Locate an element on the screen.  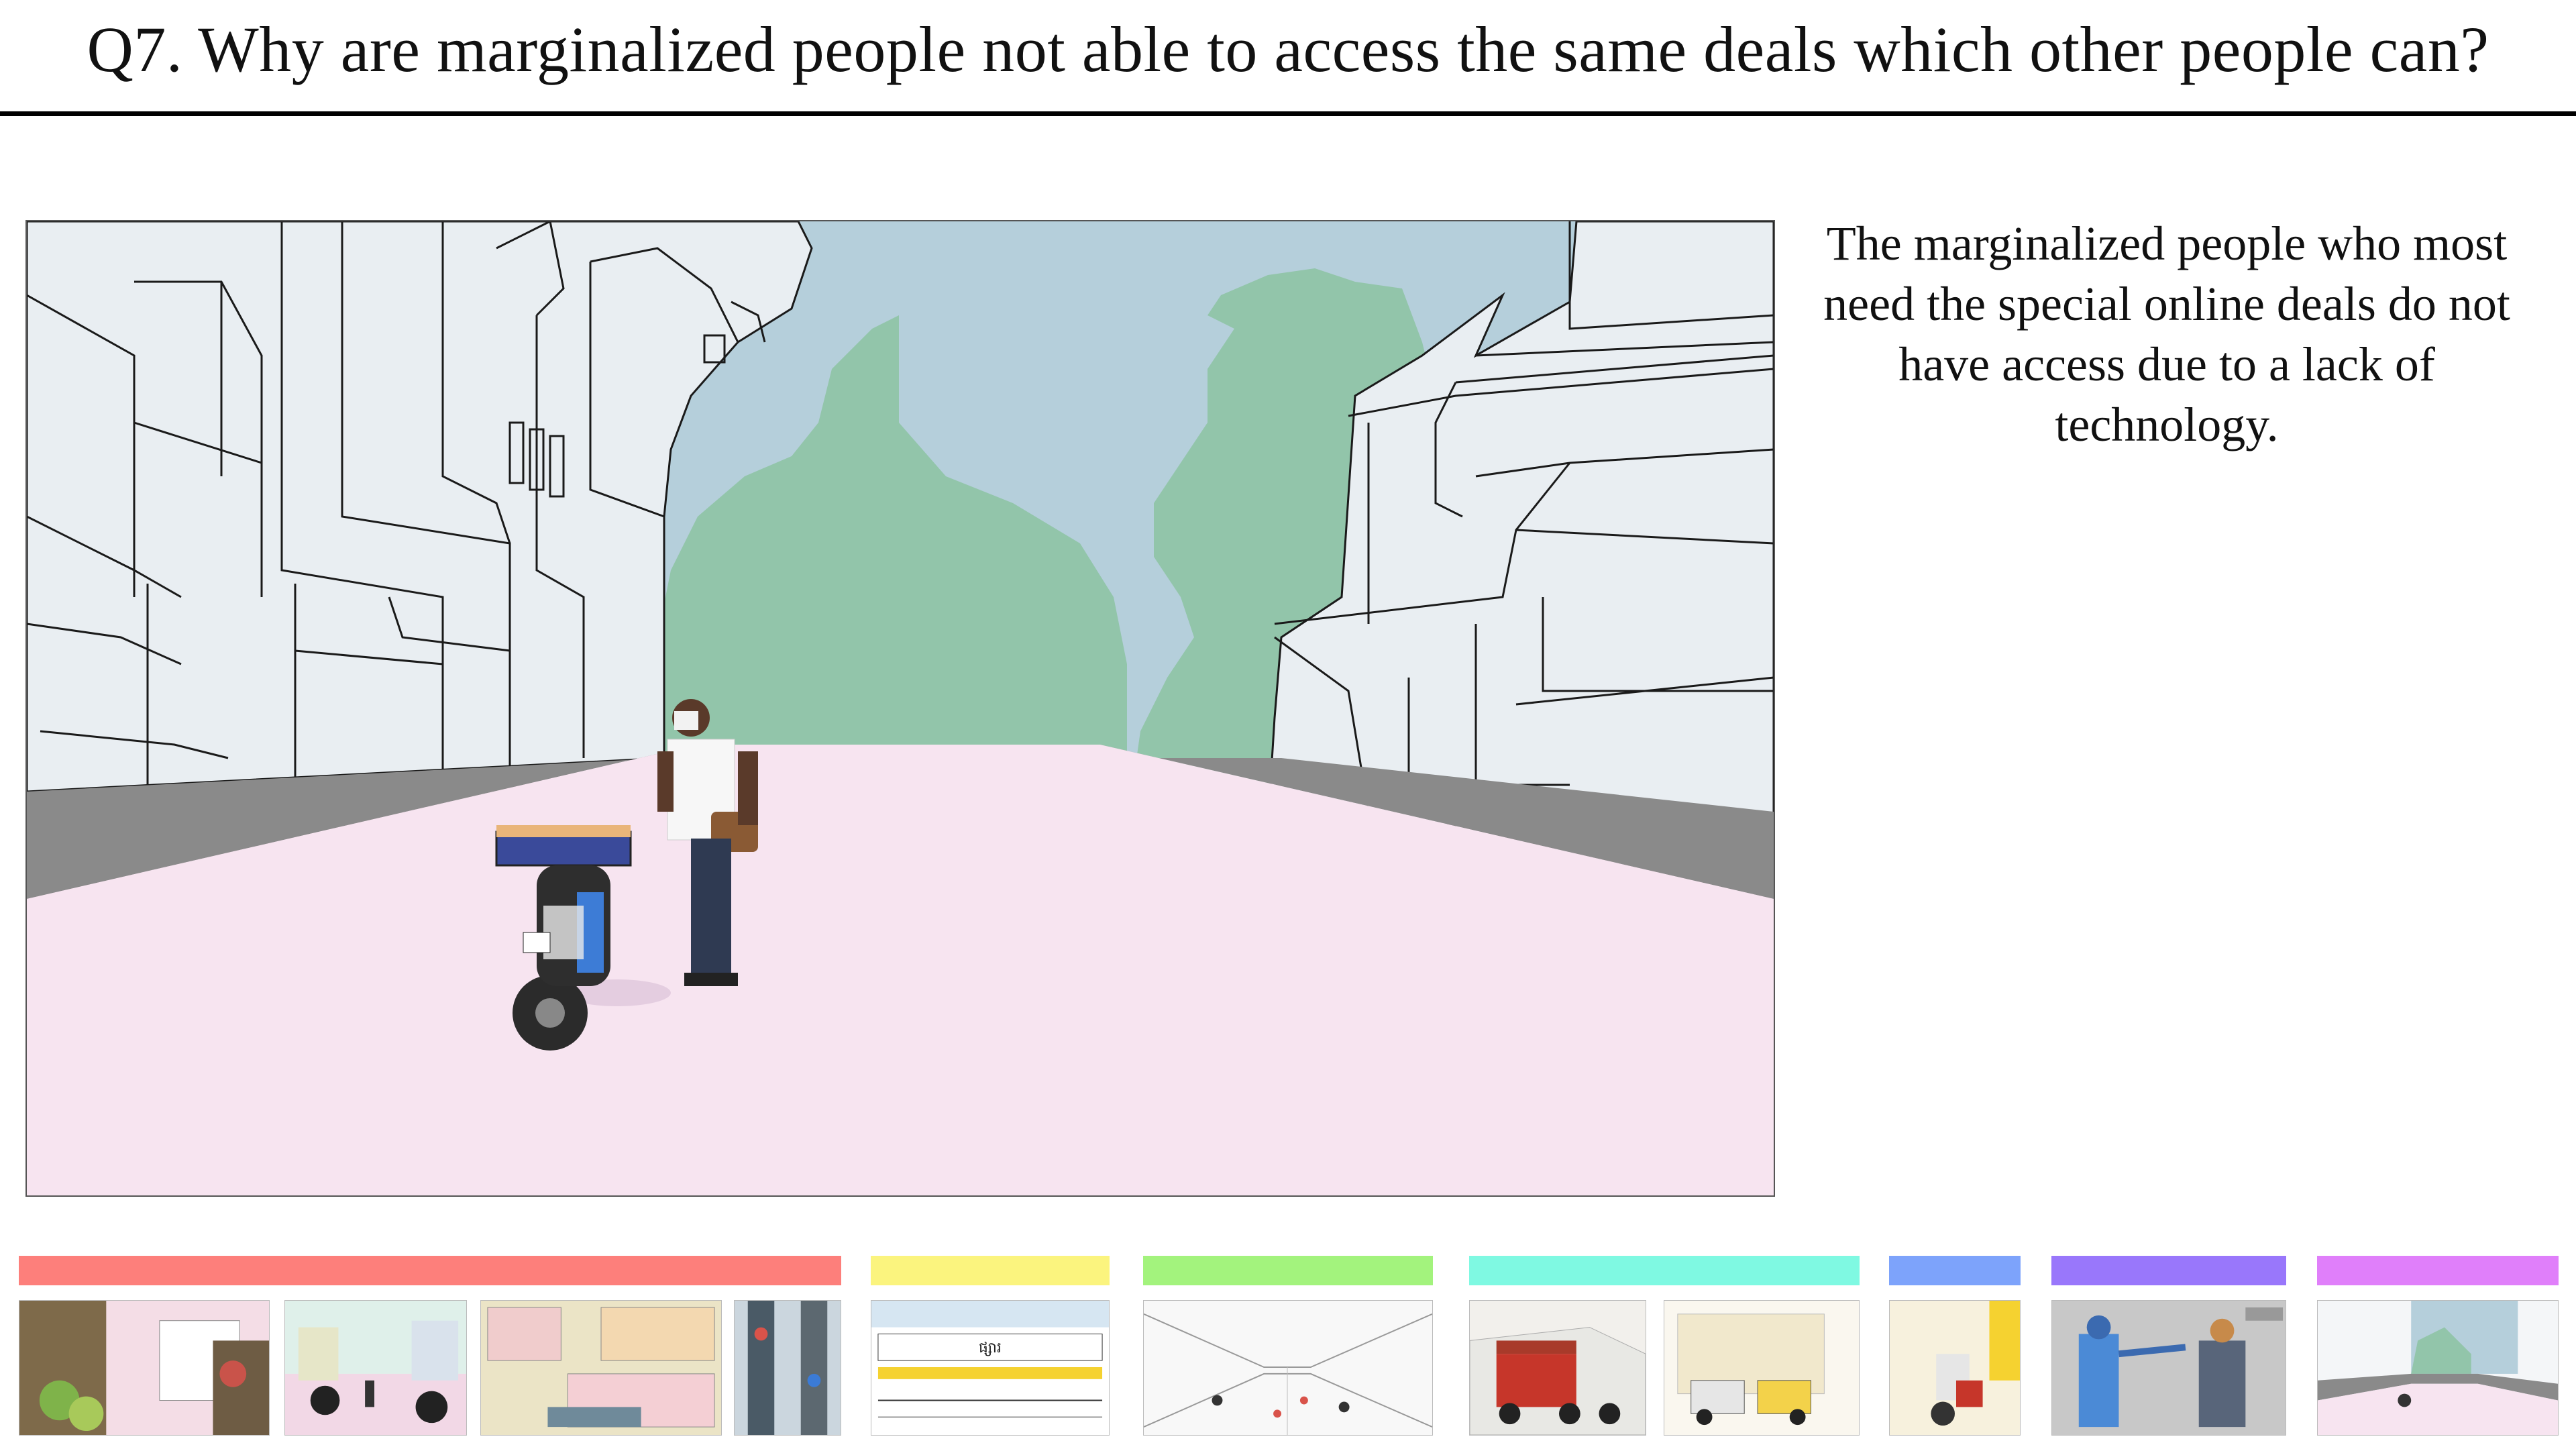
timeline-bar-street-sketch is located at coordinates (1288, 1270).